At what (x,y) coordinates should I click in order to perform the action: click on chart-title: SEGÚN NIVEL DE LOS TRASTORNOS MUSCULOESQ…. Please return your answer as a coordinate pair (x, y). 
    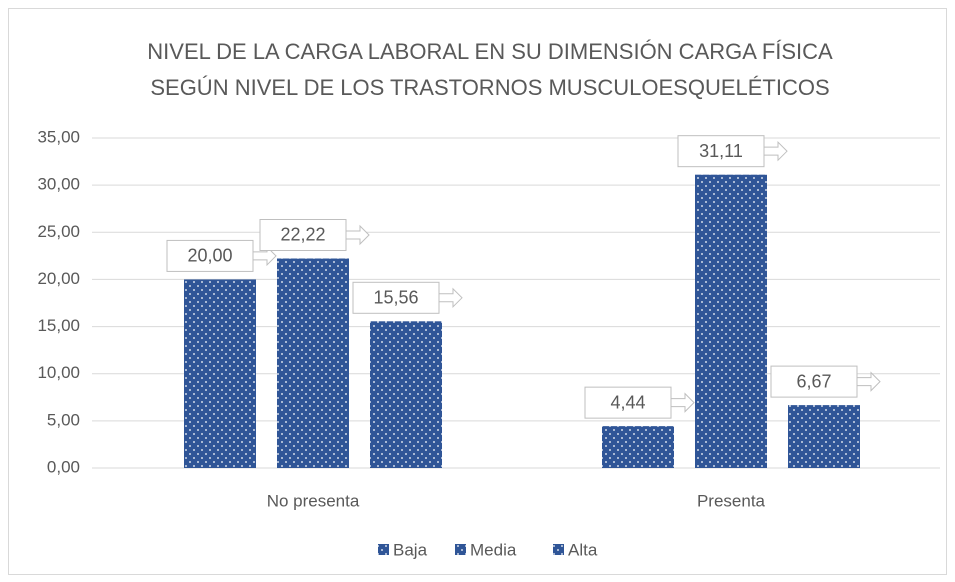
    Looking at the image, I should click on (489, 87).